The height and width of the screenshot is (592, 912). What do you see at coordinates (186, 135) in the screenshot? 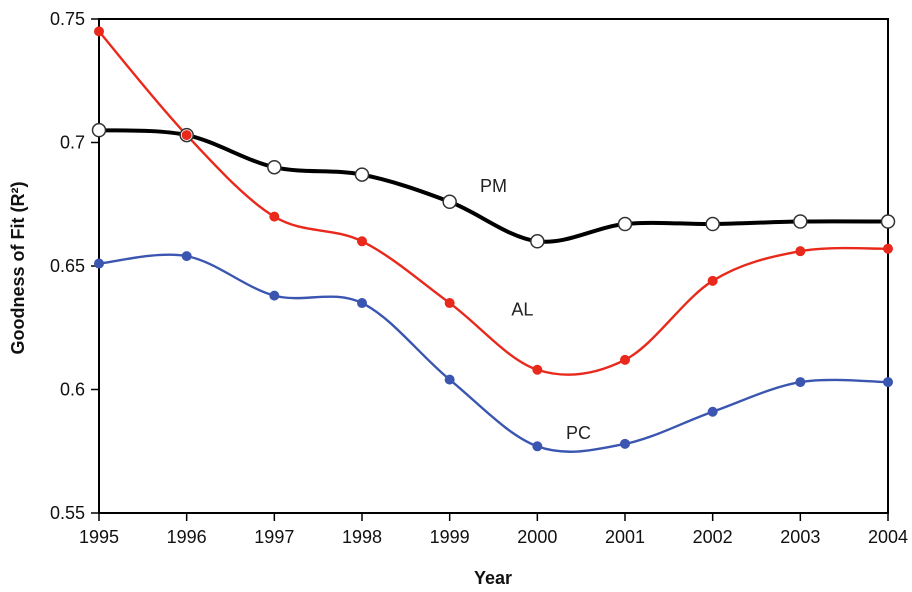
I see `point-al-1996` at bounding box center [186, 135].